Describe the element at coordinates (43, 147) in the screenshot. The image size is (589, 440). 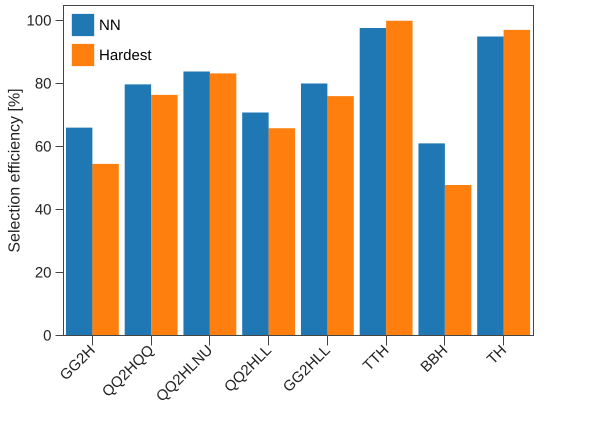
I see `y-tick-label: 60` at that location.